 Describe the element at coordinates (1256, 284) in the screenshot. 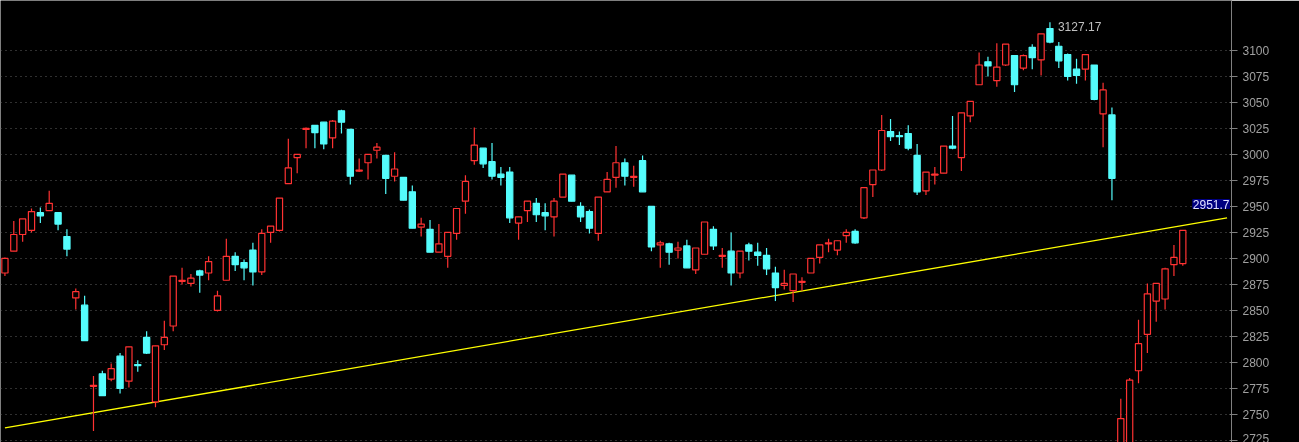

I see `y-tick-label: 2875` at that location.